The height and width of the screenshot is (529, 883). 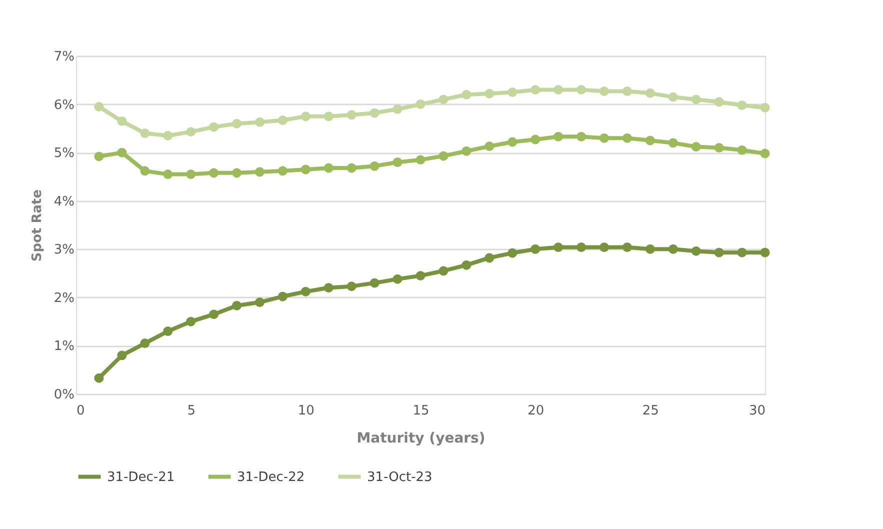 I want to click on y-axis-title: Spot Rate, so click(x=37, y=225).